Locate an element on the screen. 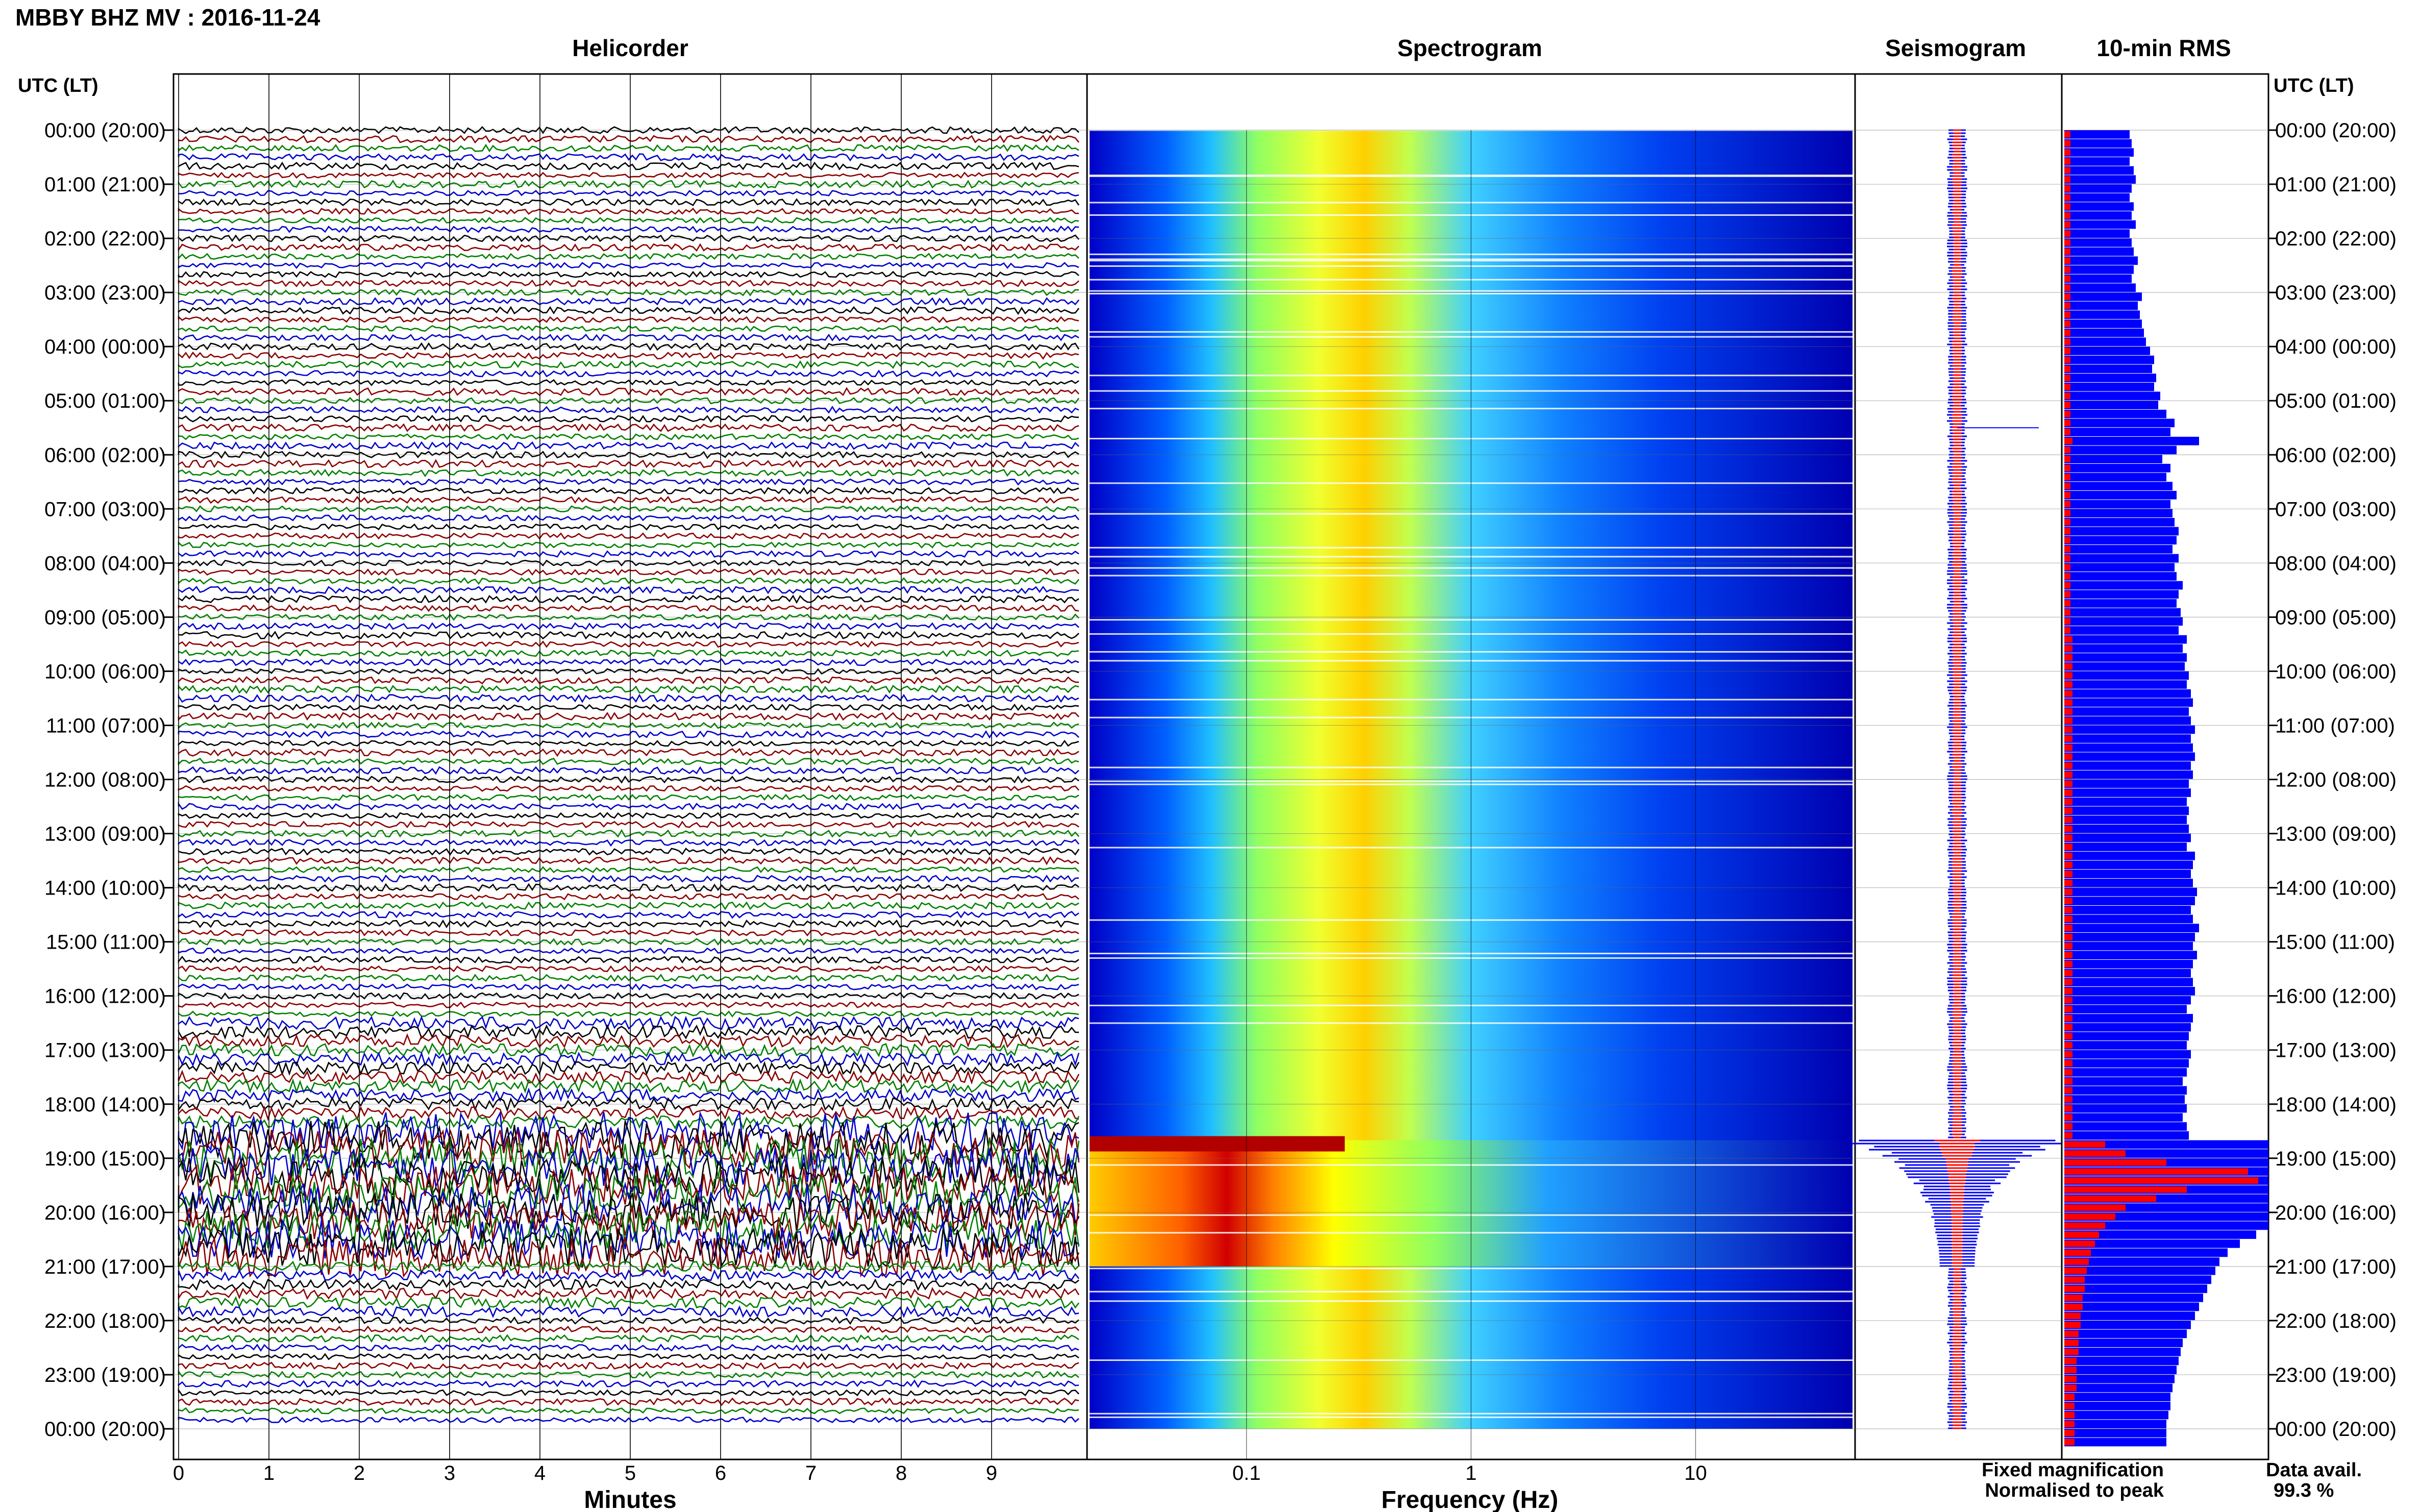  time-label-left: 16:00 (12:00) is located at coordinates (105, 996).